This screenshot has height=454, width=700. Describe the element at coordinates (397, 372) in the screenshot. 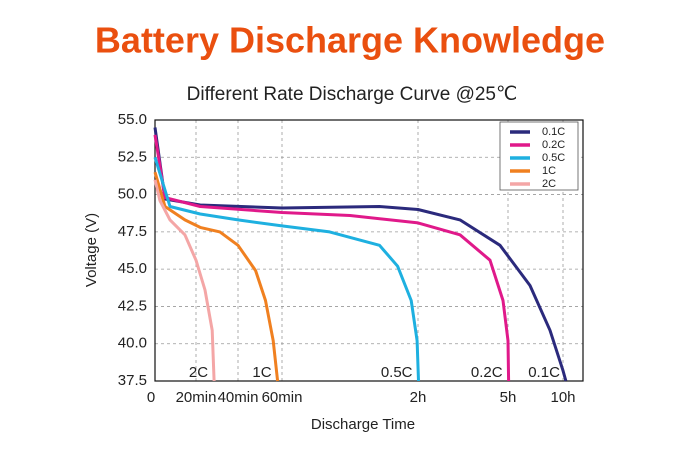

I see `curve-label: 0.5C` at that location.